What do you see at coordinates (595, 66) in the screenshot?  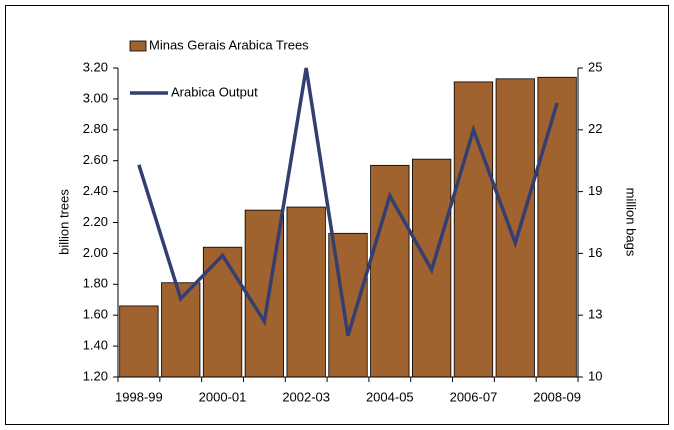 I see `y2-tick-label: 25` at bounding box center [595, 66].